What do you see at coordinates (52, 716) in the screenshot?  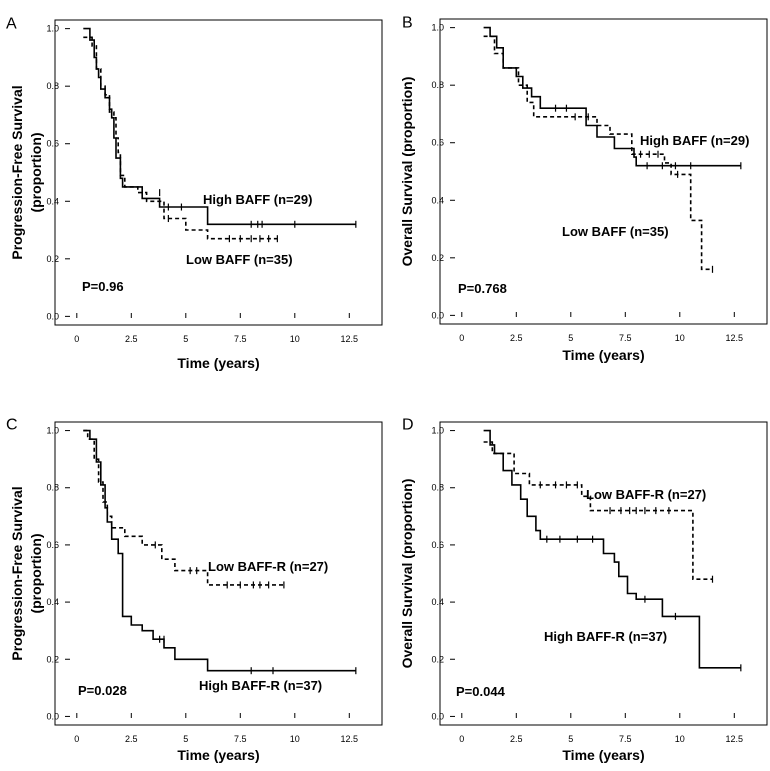 I see `panel-c-ytick-label: 0.0` at bounding box center [52, 716].